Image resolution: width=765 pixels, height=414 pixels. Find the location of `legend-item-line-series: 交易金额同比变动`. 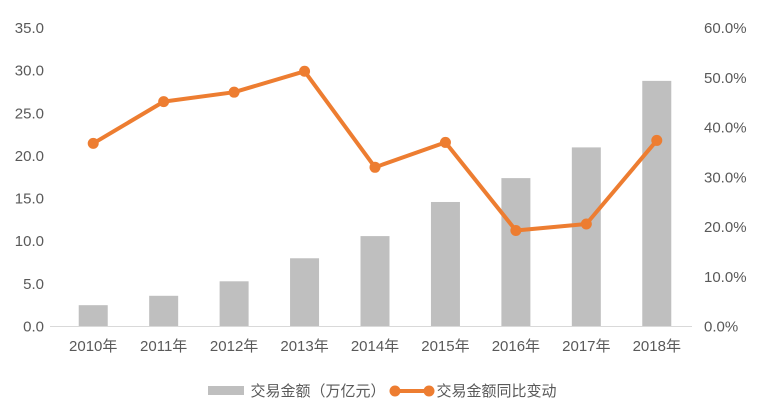

legend-item-line-series: 交易金额同比变动 is located at coordinates (472, 390).